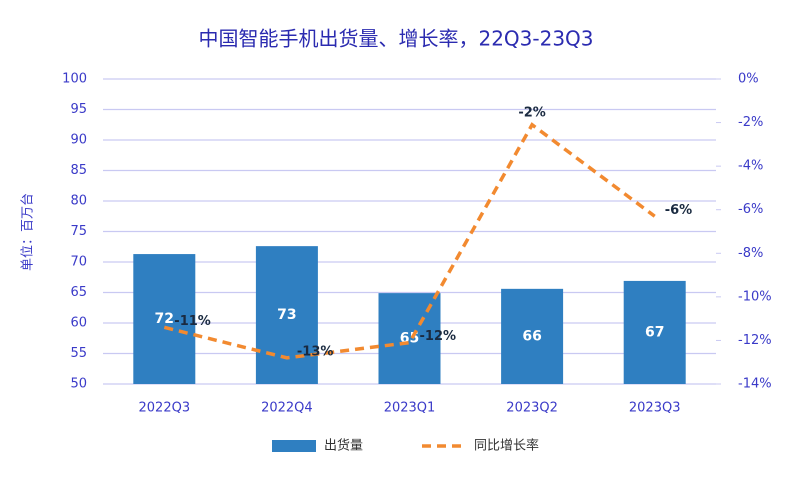  I want to click on bar-label: 73, so click(286, 315).